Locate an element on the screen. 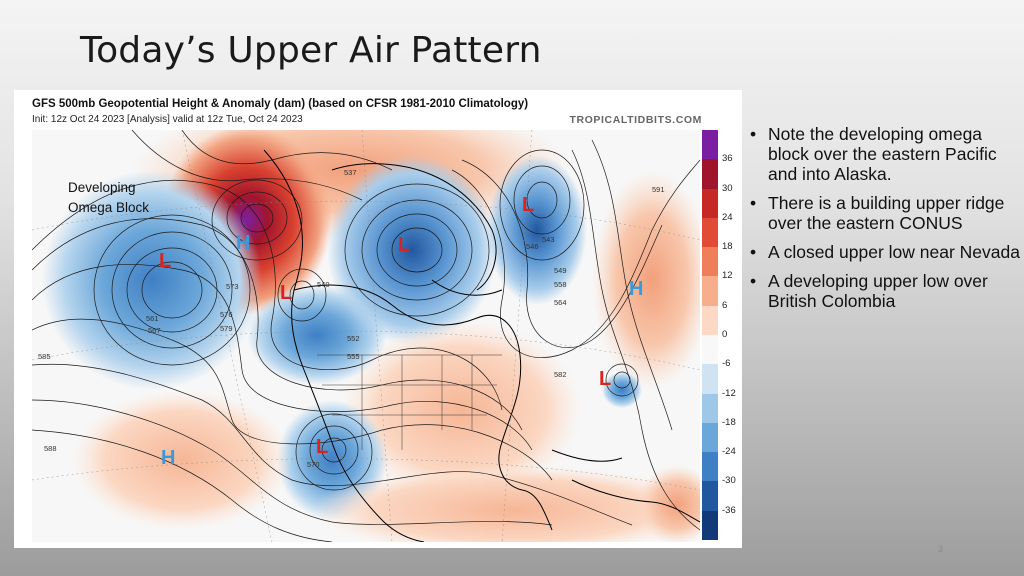  colorbar-tick-label: -36 is located at coordinates (729, 510).